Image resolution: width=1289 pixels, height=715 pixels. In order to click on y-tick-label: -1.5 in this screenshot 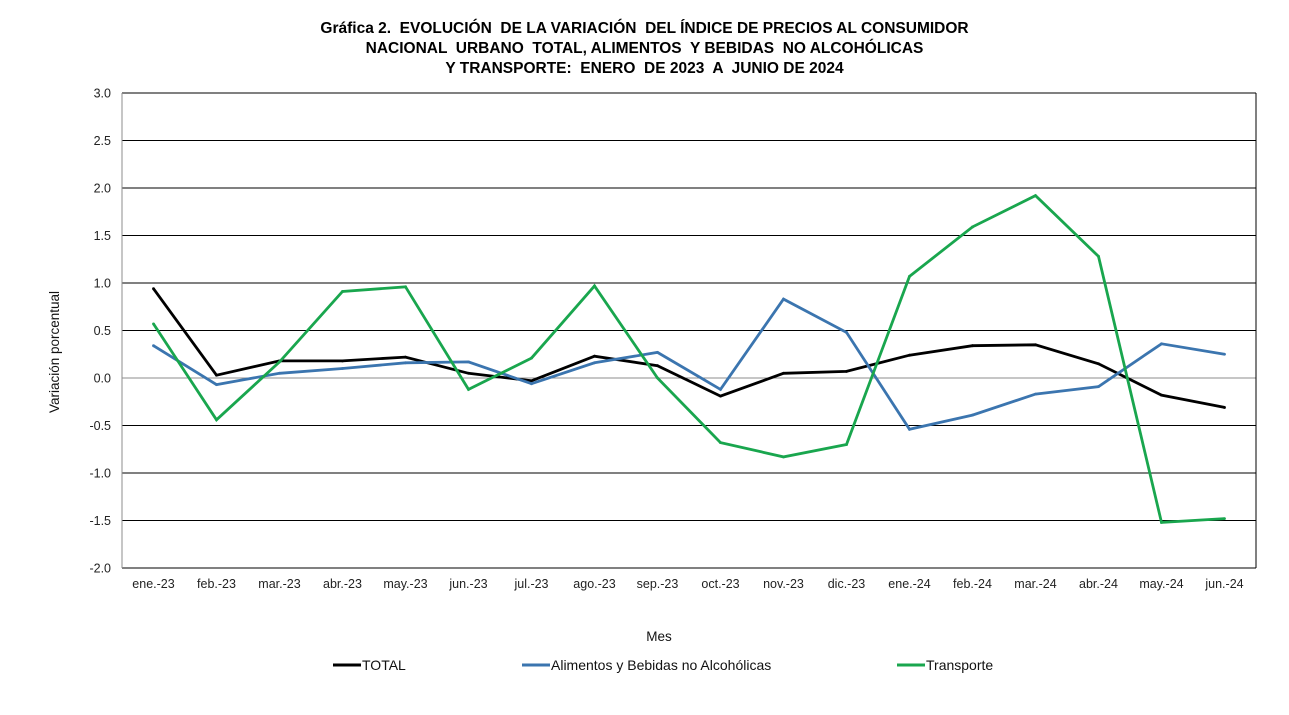, I will do `click(100, 521)`.